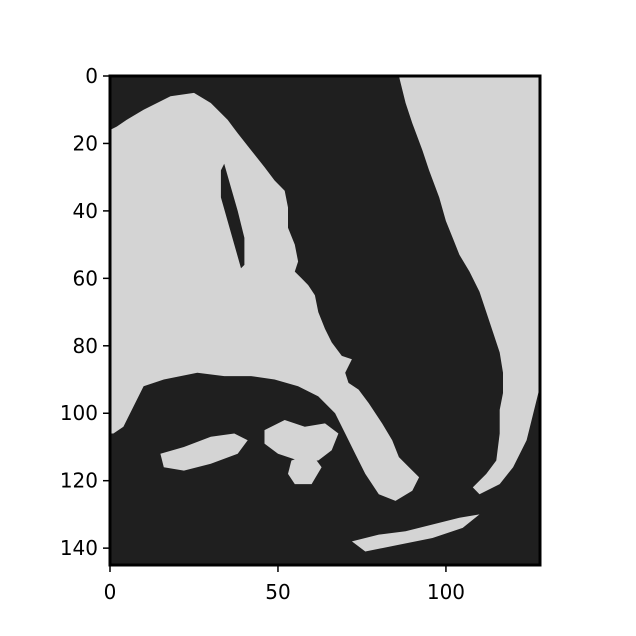 This screenshot has width=636, height=636. What do you see at coordinates (85, 143) in the screenshot?
I see `y-tick-label: 20` at bounding box center [85, 143].